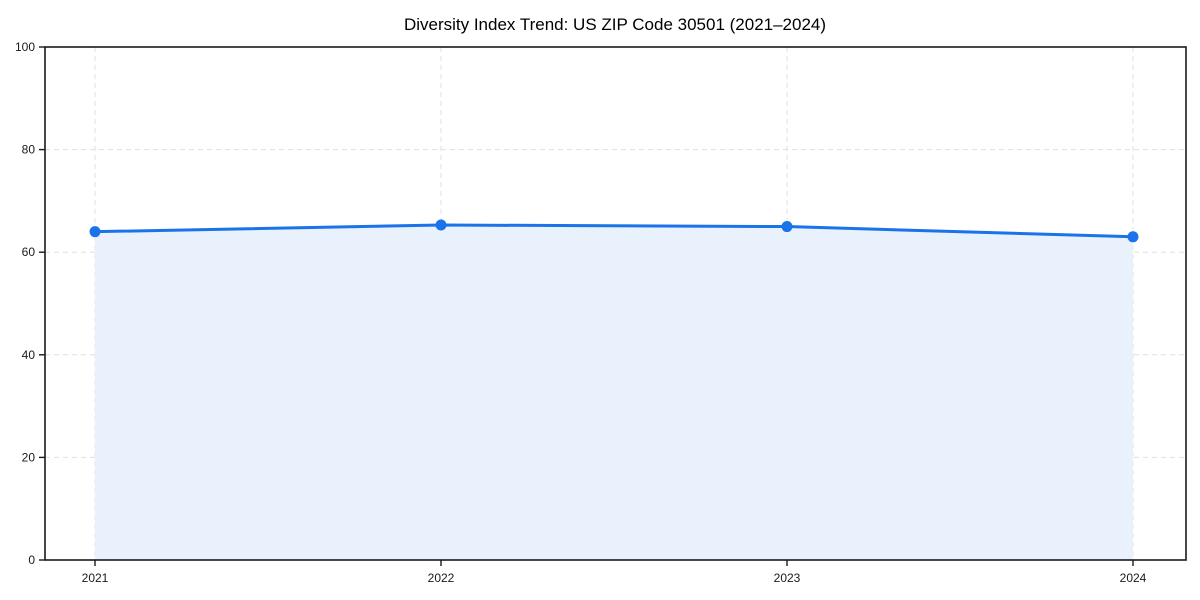 This screenshot has height=600, width=1200. Describe the element at coordinates (441, 225) in the screenshot. I see `data-point-2022` at that location.